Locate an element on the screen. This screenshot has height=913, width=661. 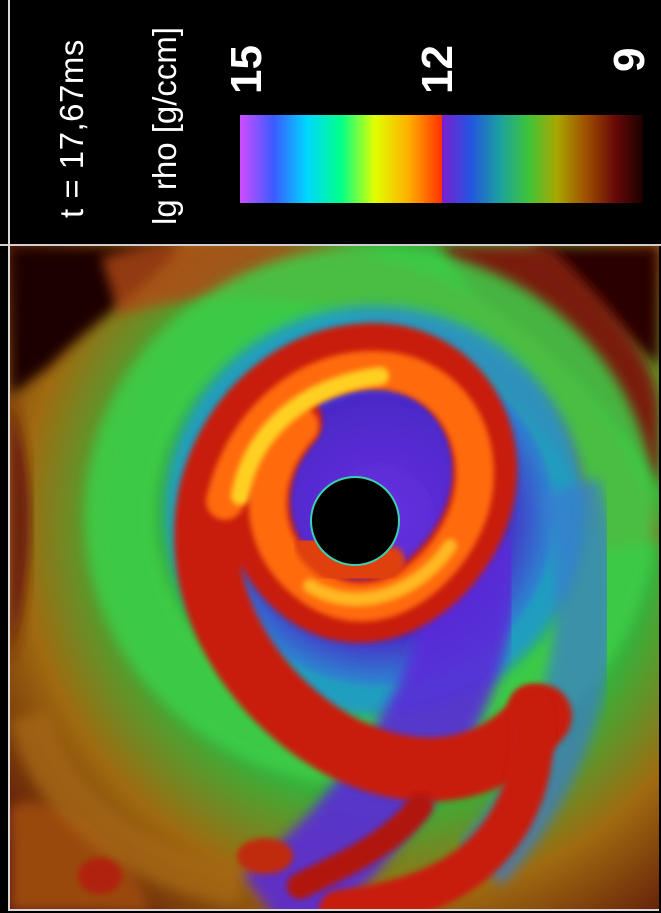
quantity-label: lg rho [g/ccm] is located at coordinates (164, 125).